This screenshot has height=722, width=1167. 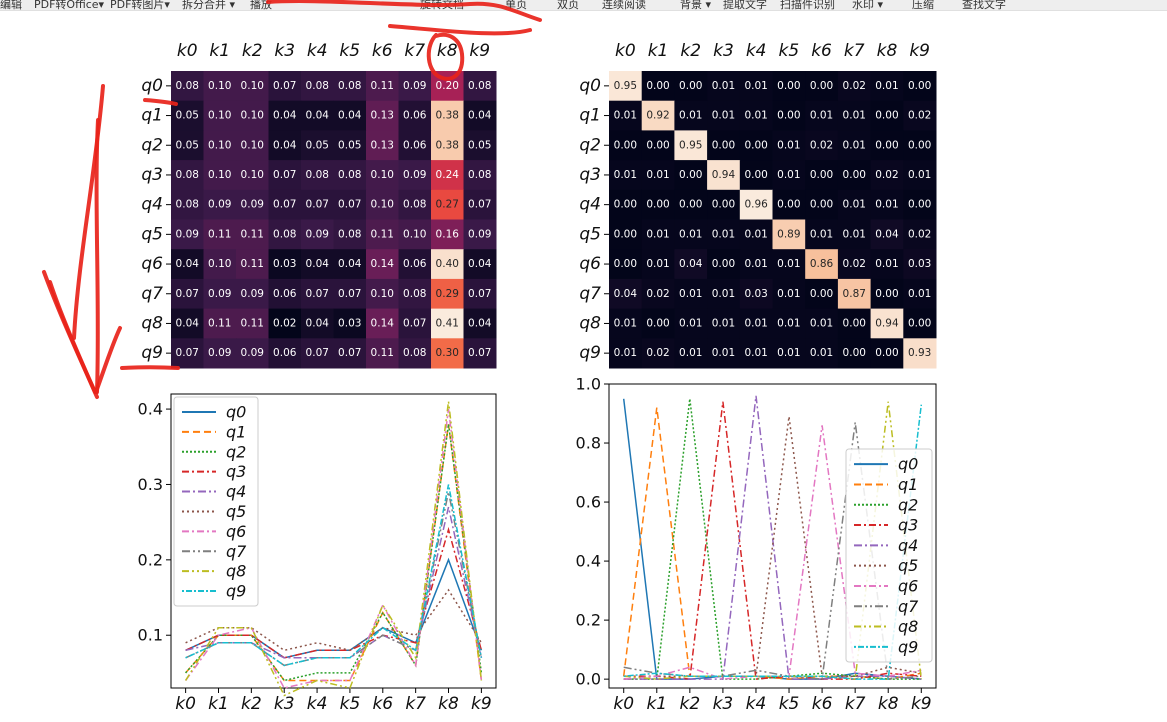 I want to click on heatmap-y-tick-label: q4, so click(x=590, y=205).